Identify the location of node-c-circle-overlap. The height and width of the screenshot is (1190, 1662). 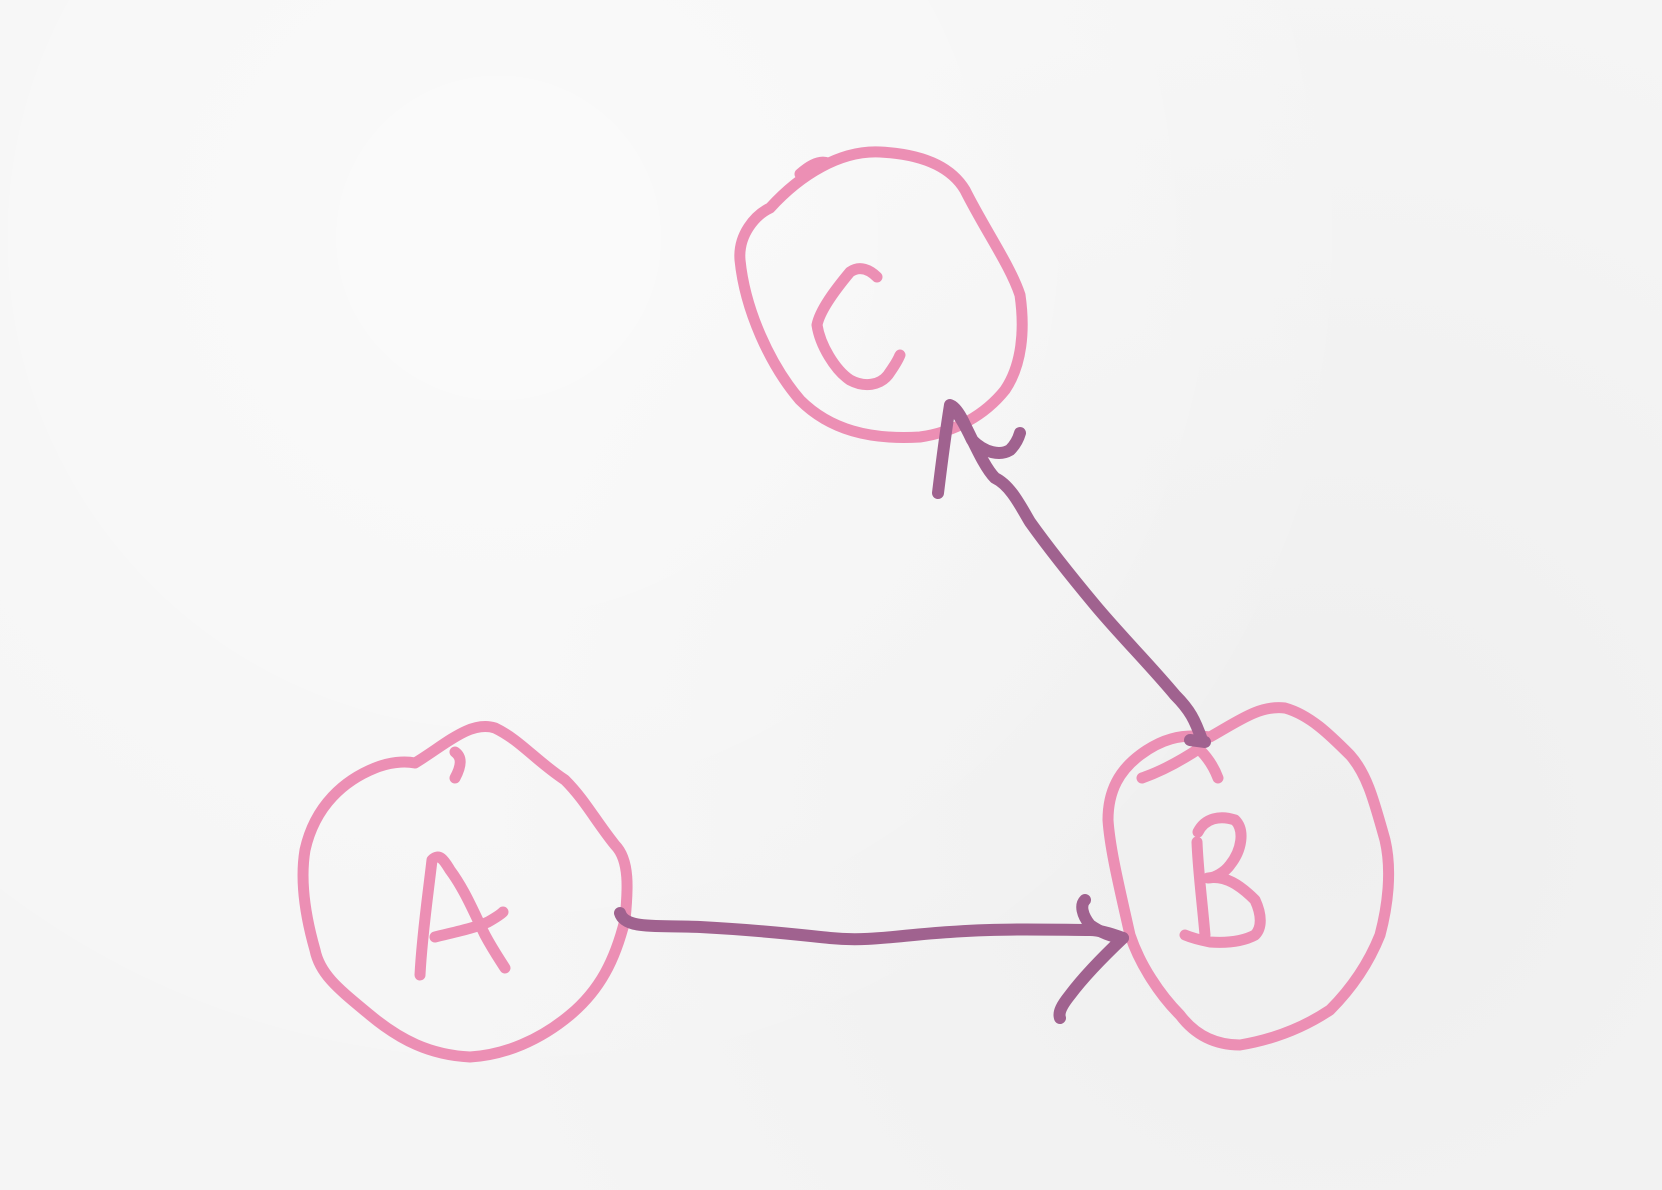
(814, 168).